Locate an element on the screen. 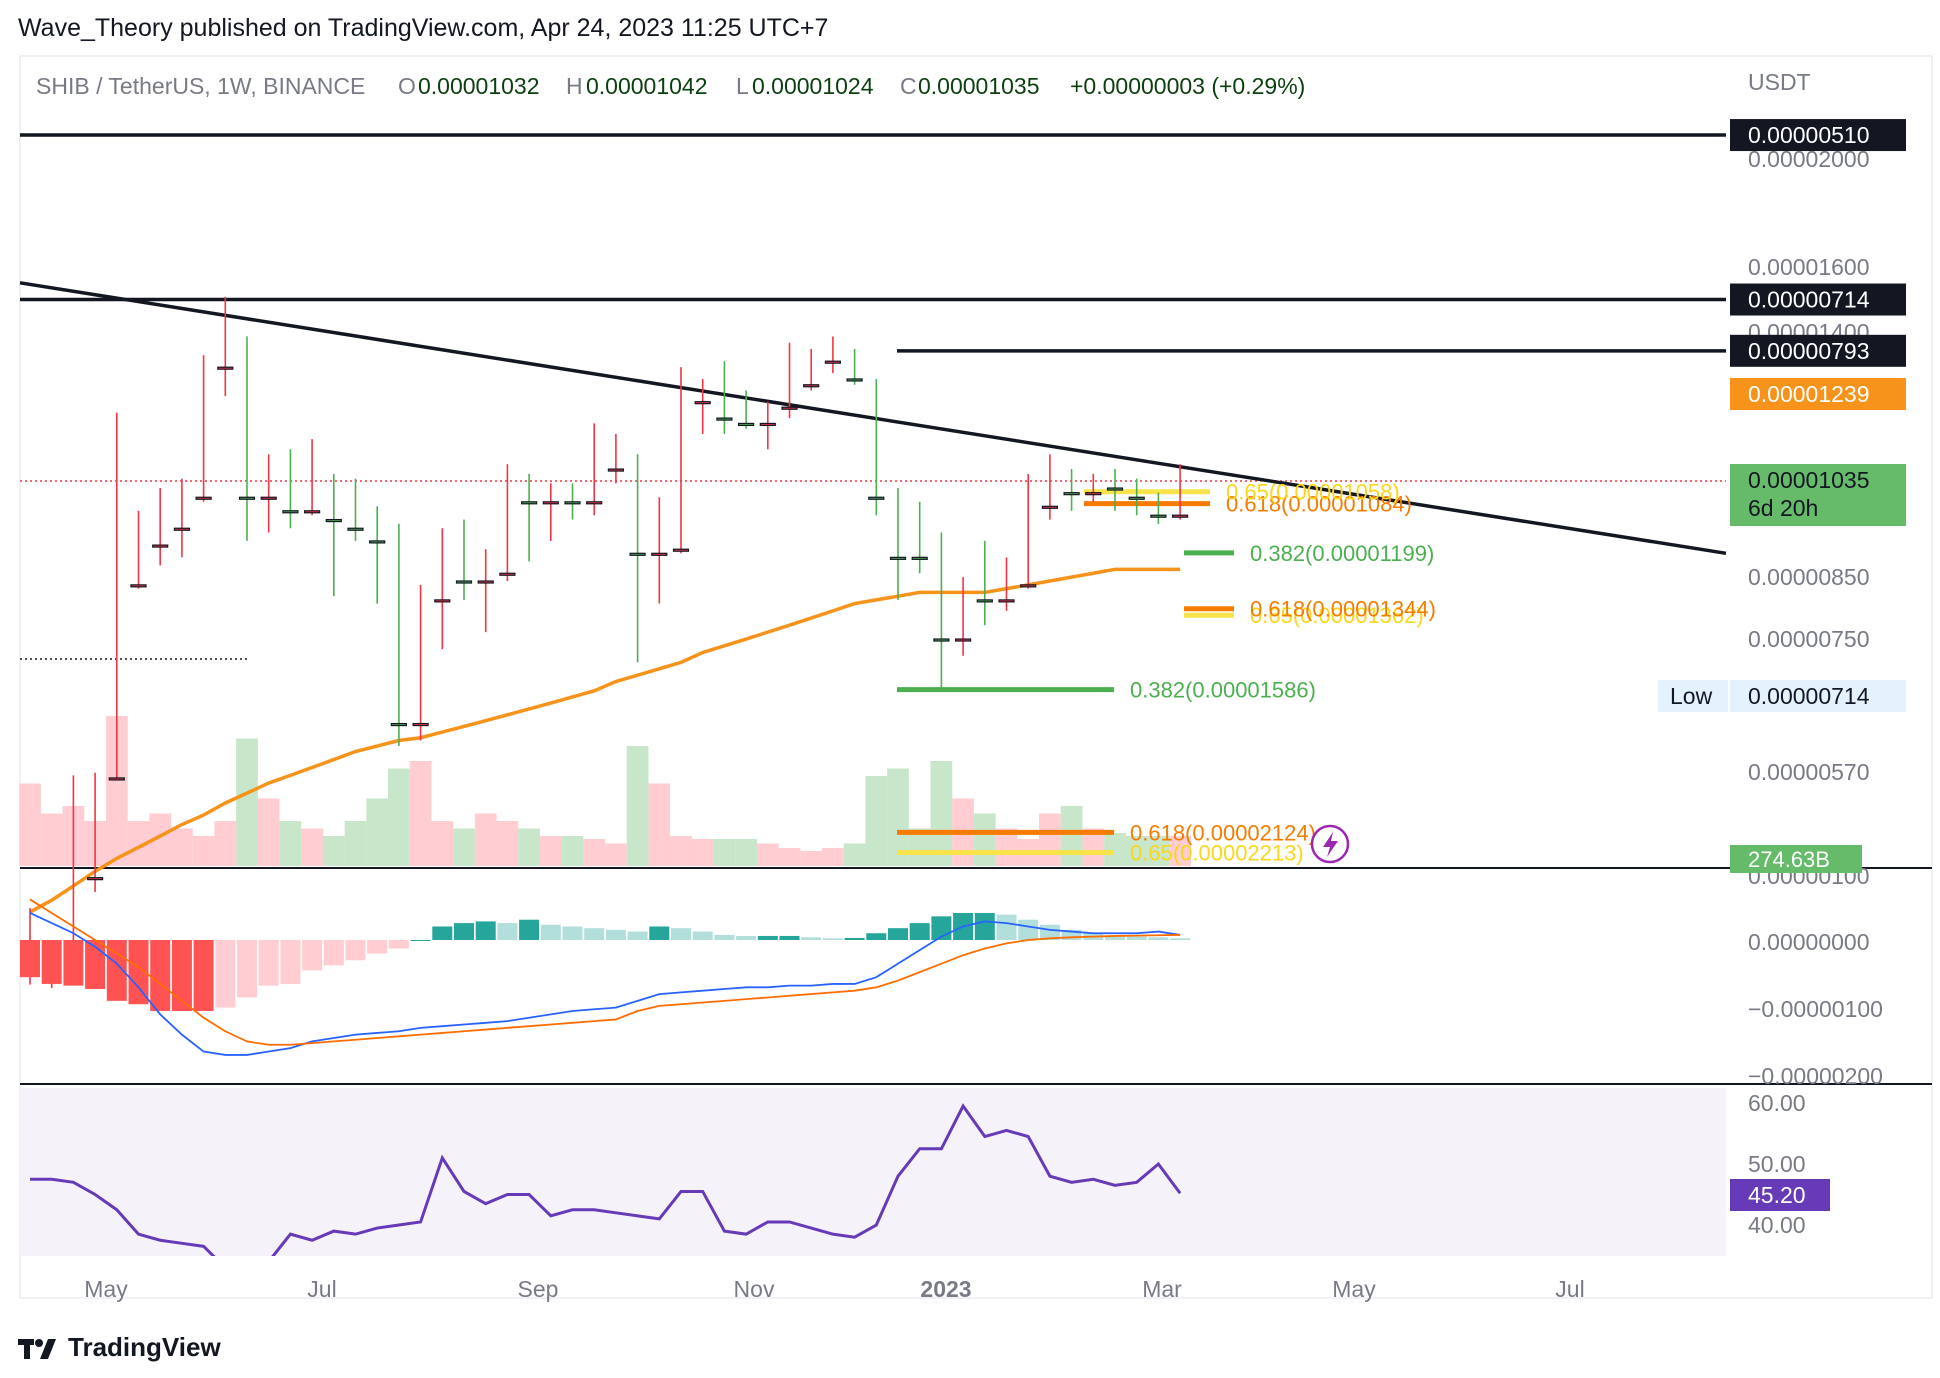  legend-open-value: 0.00001032 is located at coordinates (479, 86).